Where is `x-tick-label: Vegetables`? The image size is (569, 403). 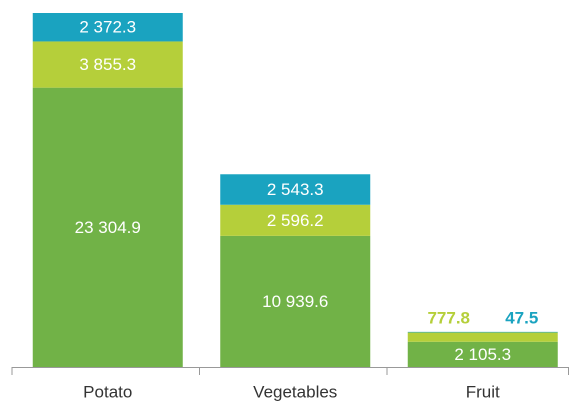 x-tick-label: Vegetables is located at coordinates (295, 391).